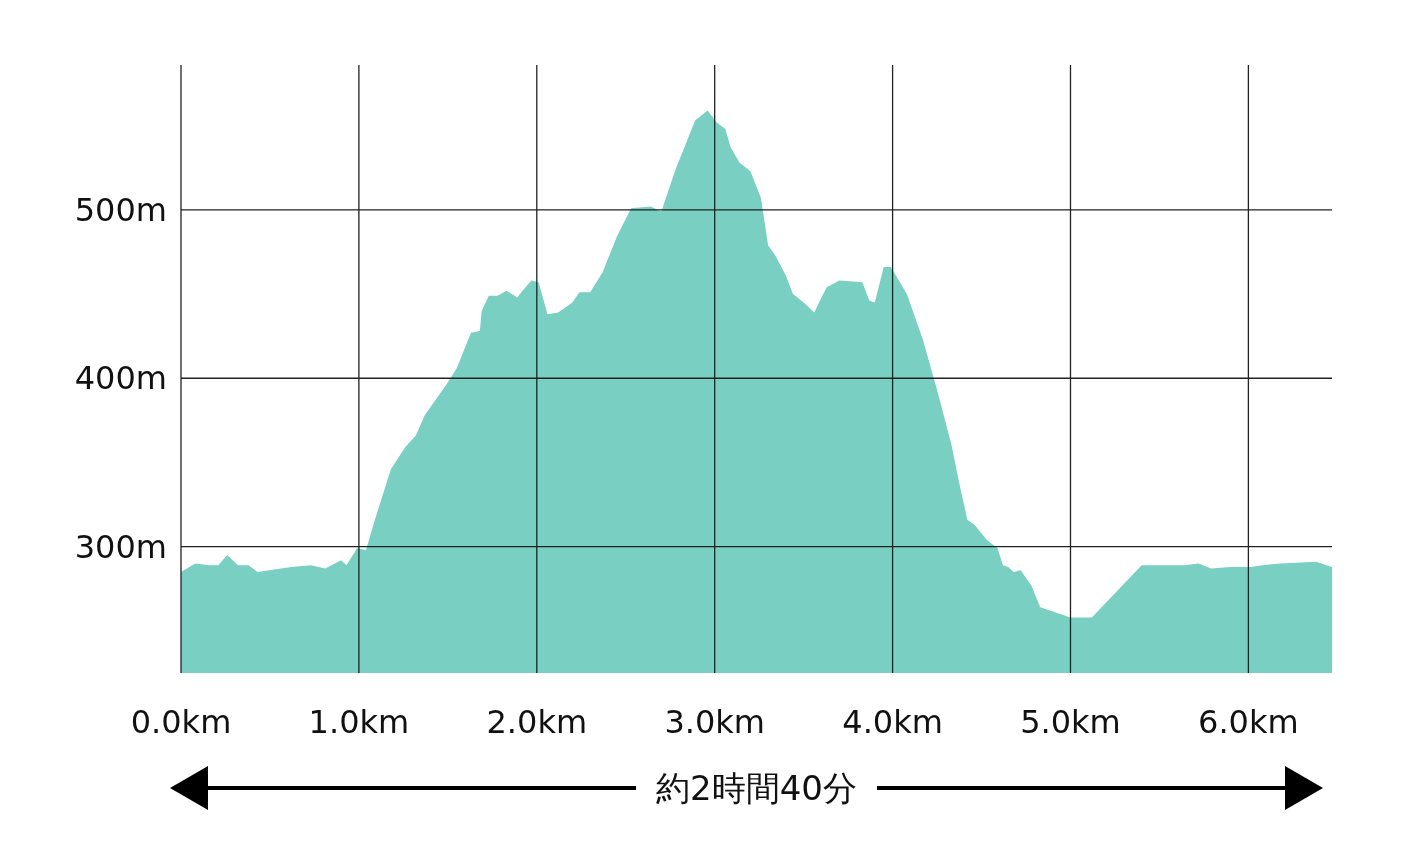 The image size is (1424, 852). What do you see at coordinates (537, 722) in the screenshot?
I see `x-tick-label: 2.0km` at bounding box center [537, 722].